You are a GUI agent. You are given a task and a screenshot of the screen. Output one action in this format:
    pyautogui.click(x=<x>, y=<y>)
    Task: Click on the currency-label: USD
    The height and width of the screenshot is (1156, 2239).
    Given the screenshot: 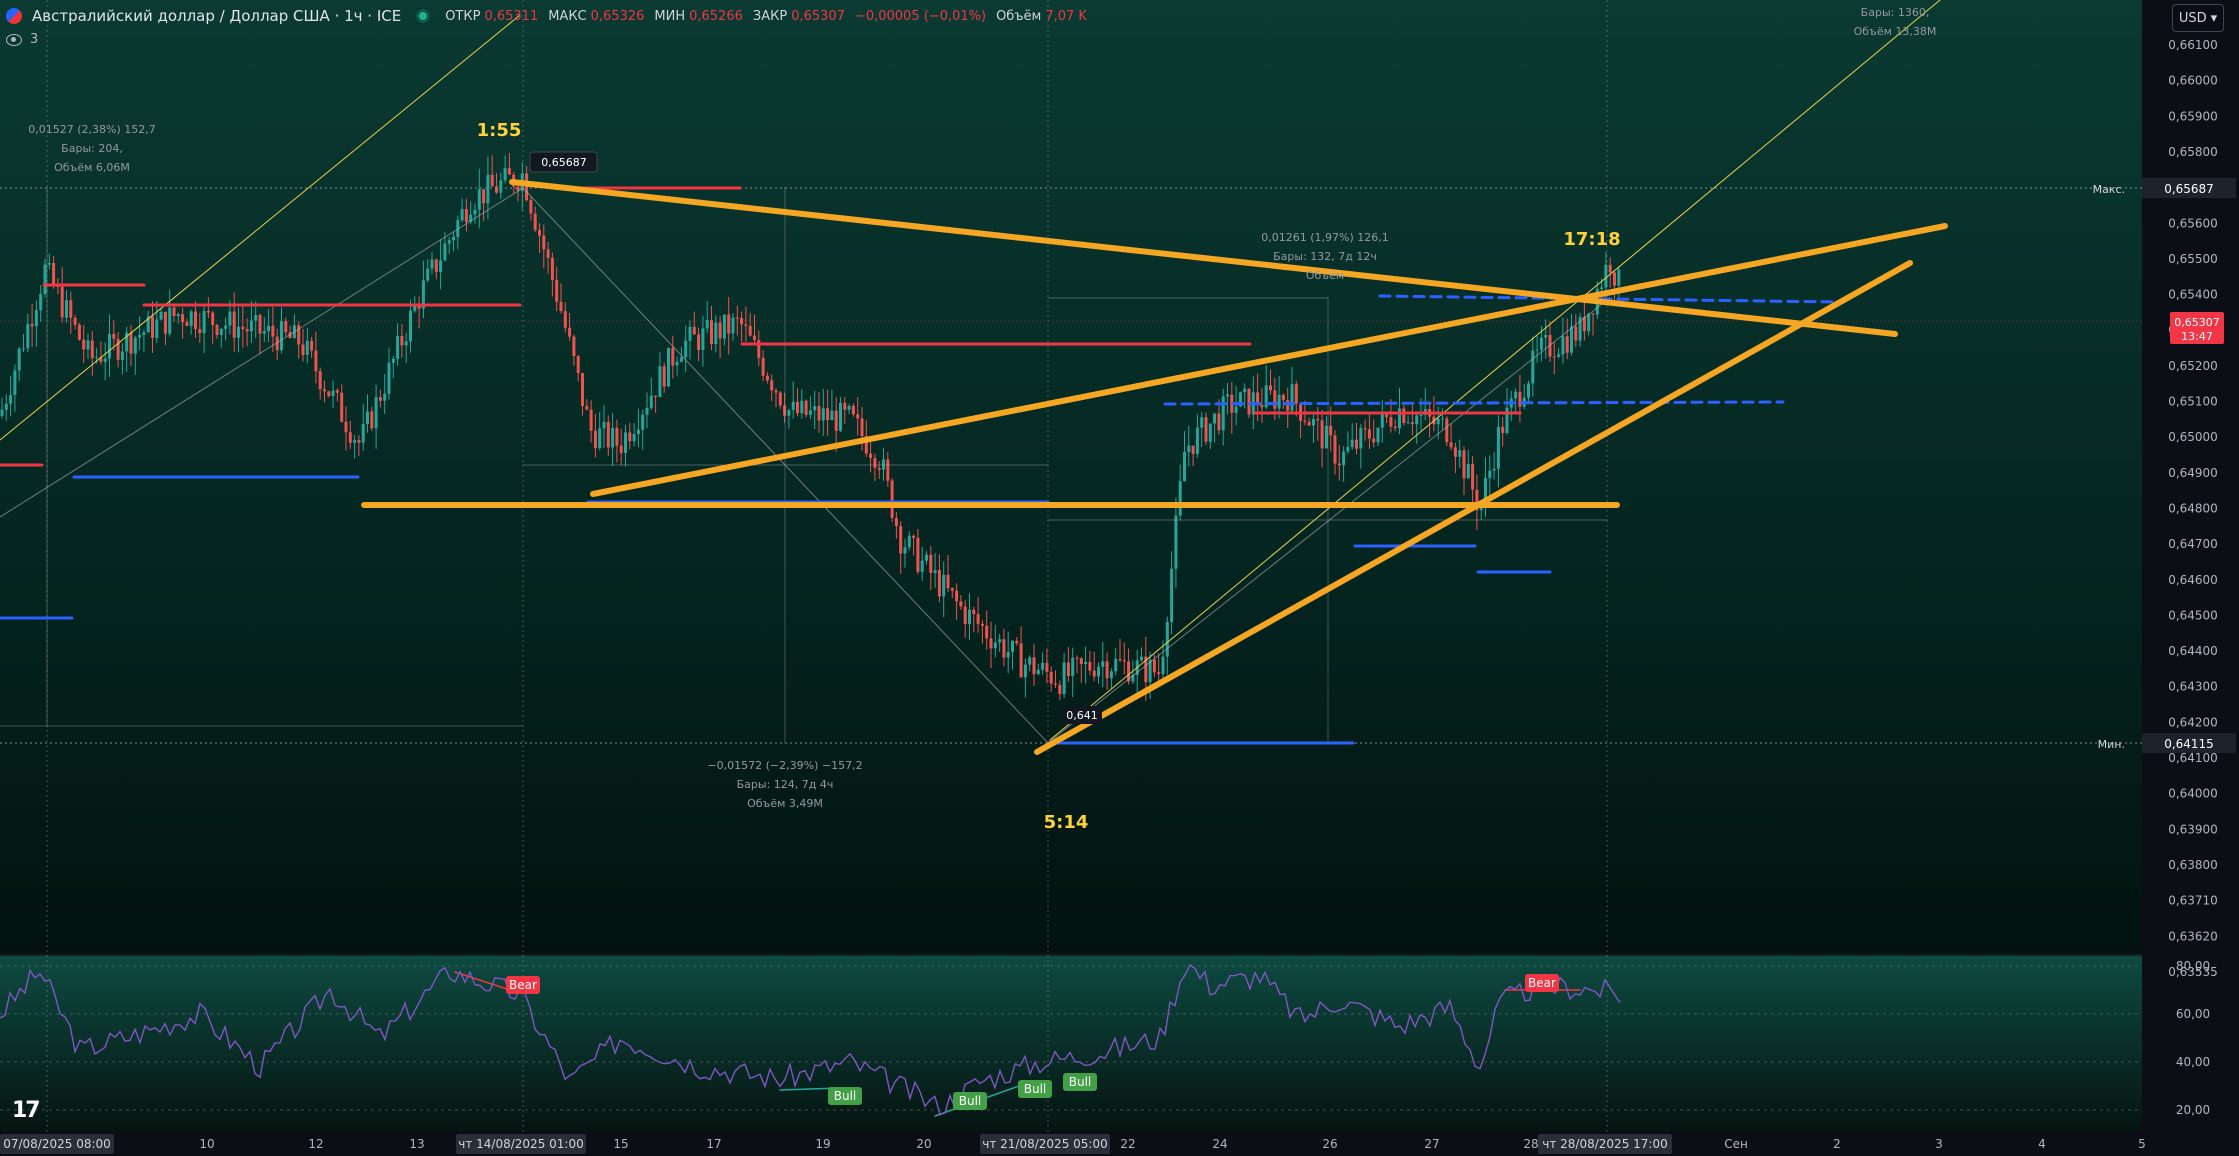 What is the action you would take?
    pyautogui.click(x=2192, y=18)
    